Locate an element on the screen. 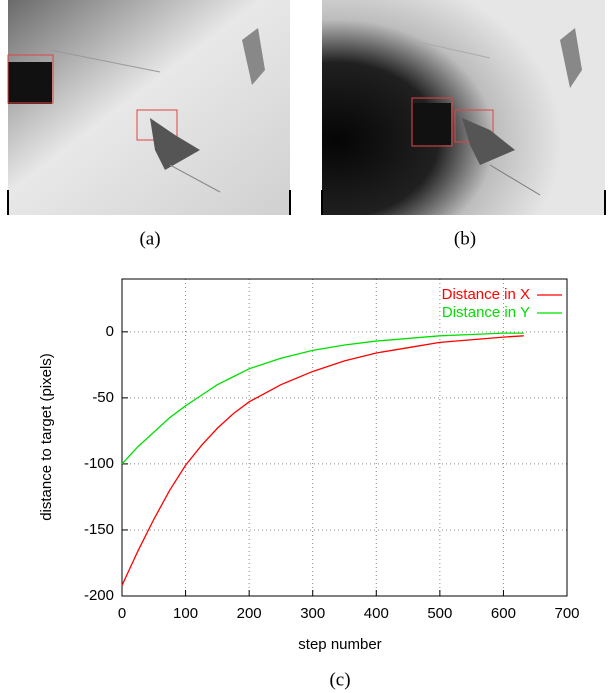  y-tick-label: -50 is located at coordinates (103, 397).